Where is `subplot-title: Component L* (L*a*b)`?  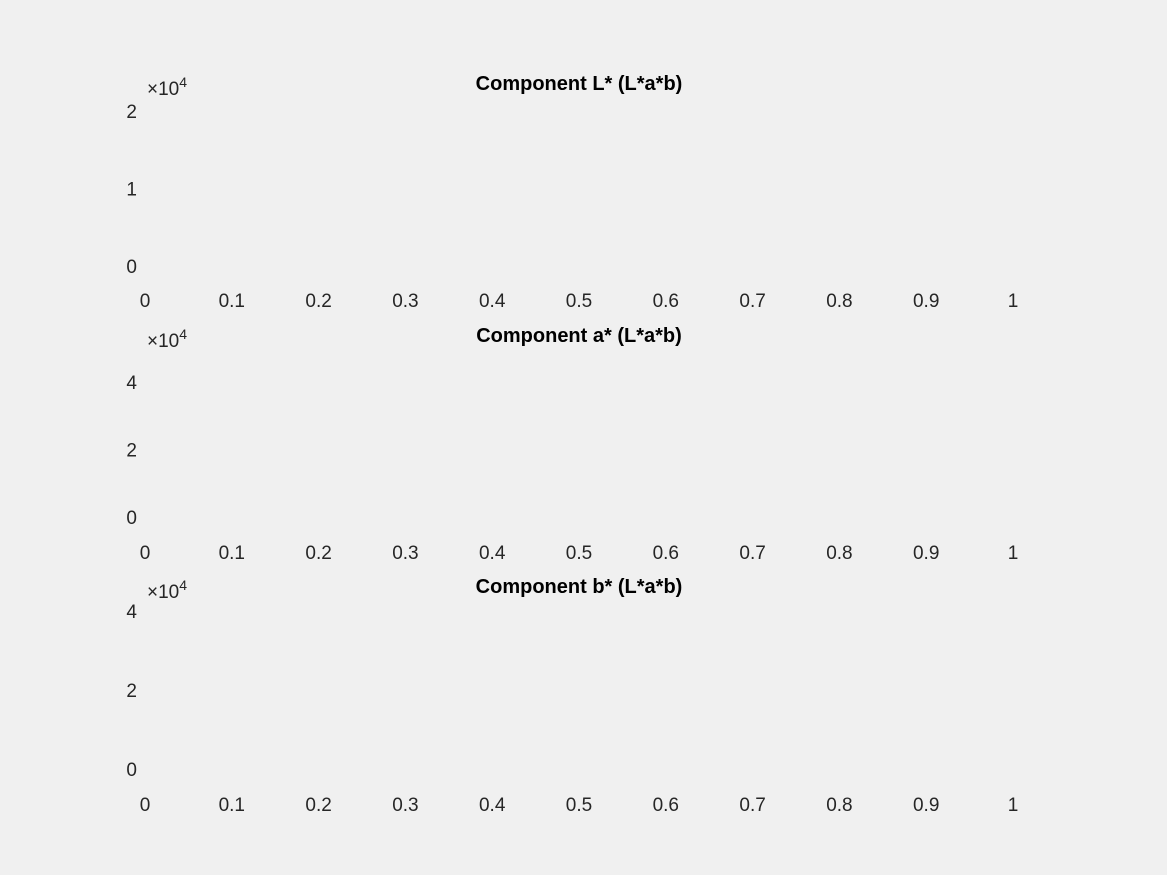
subplot-title: Component L* (L*a*b) is located at coordinates (579, 84).